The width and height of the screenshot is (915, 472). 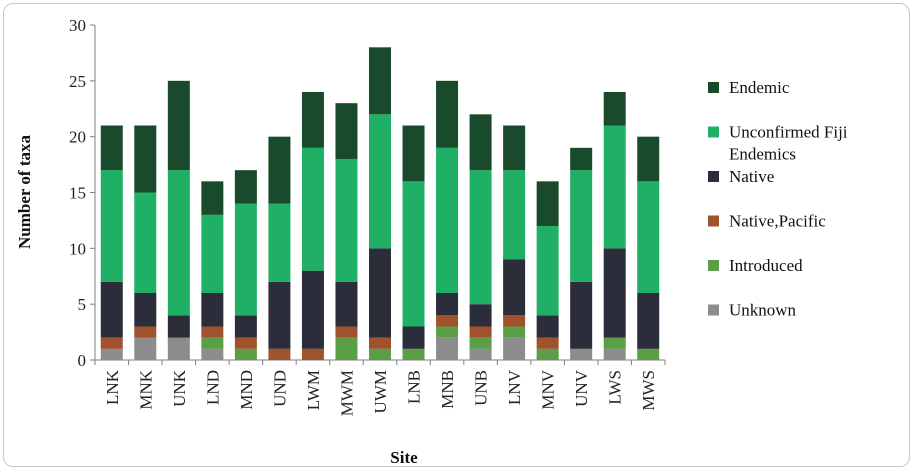 I want to click on x-tick-label: MNB, so click(x=447, y=389).